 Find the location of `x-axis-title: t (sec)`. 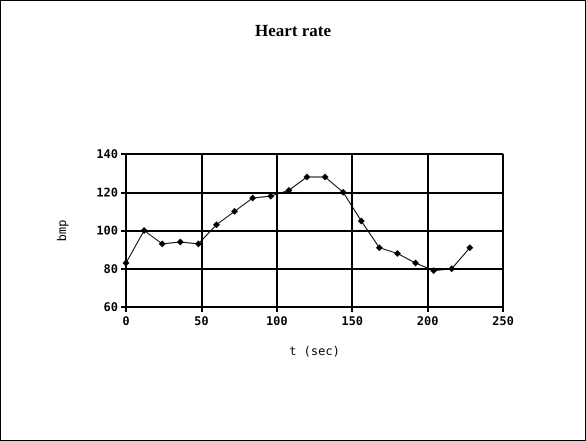

x-axis-title: t (sec) is located at coordinates (314, 351).